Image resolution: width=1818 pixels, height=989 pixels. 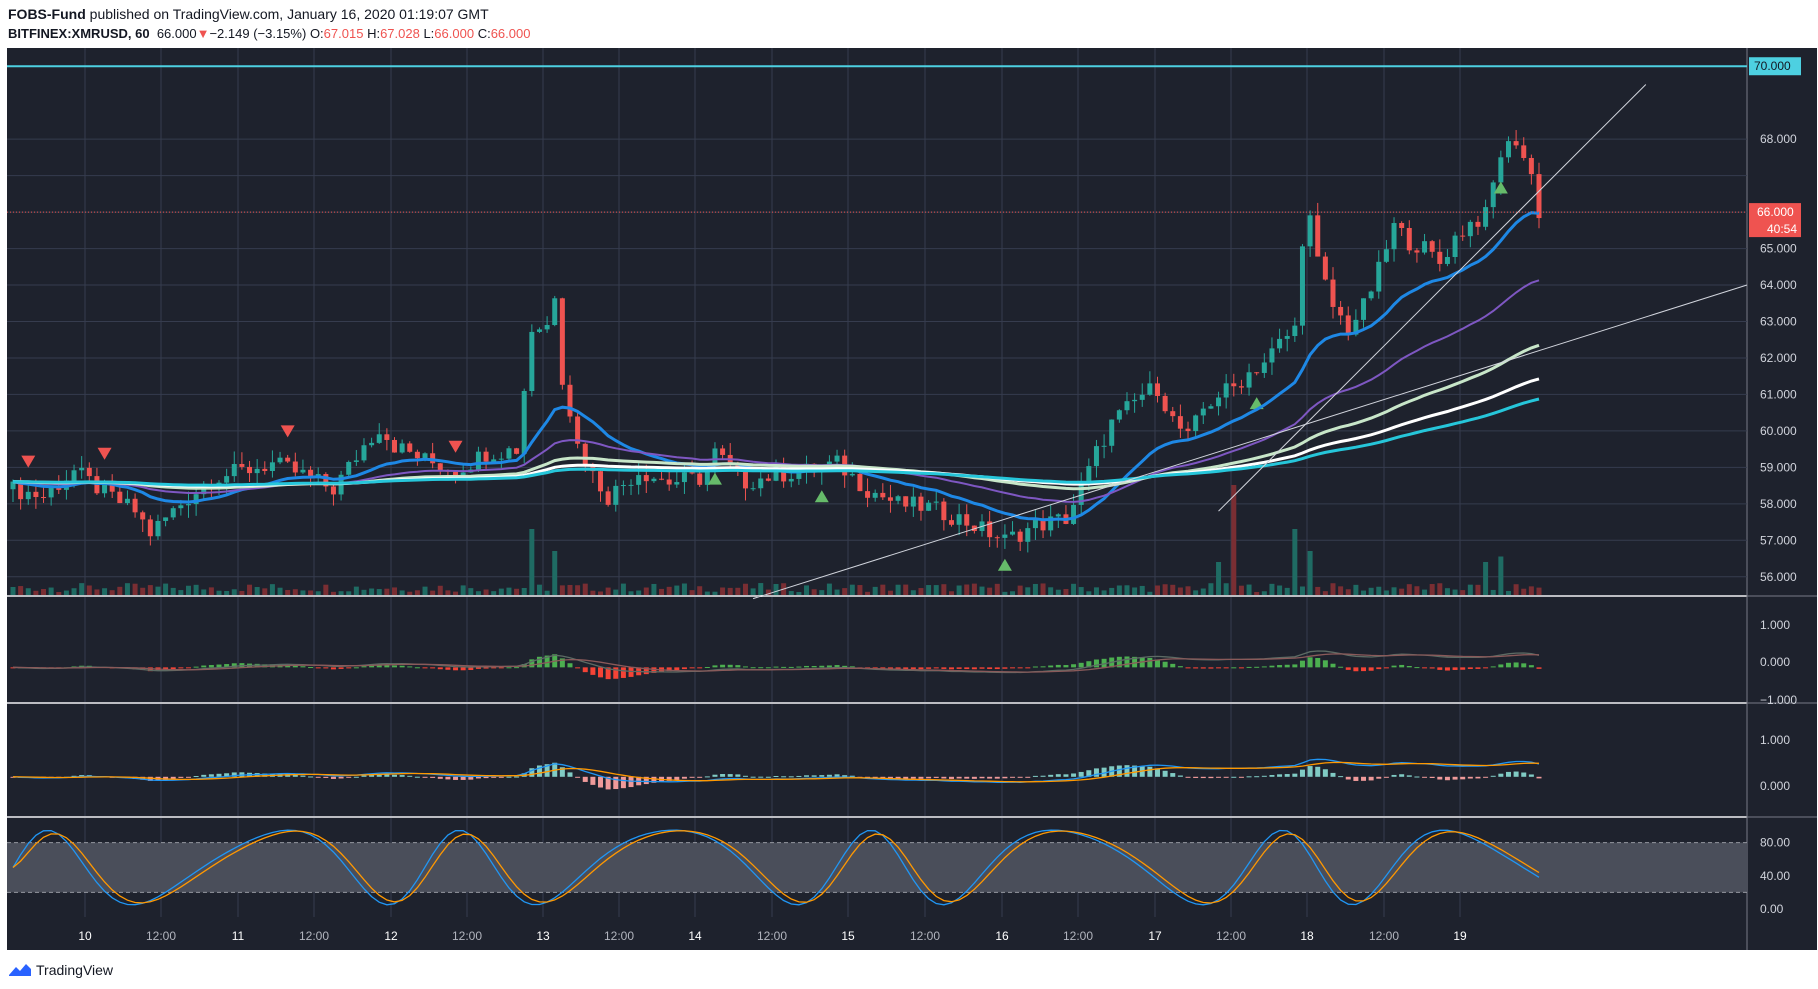 I want to click on time-tick-label: 12:00, so click(x=467, y=936).